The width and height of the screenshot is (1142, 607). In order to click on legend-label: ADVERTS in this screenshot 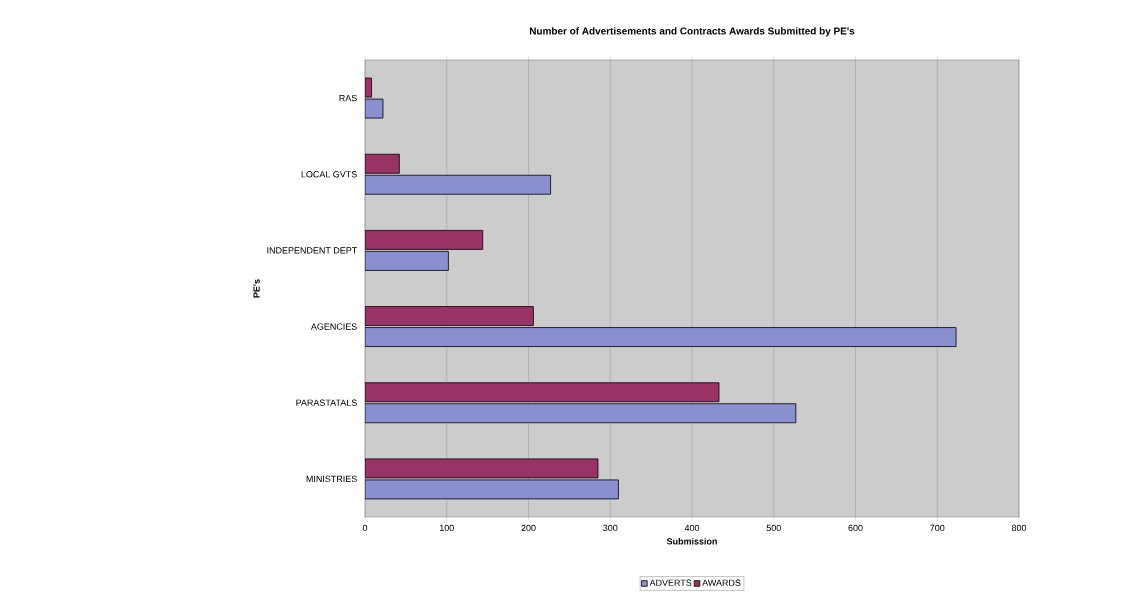, I will do `click(670, 582)`.